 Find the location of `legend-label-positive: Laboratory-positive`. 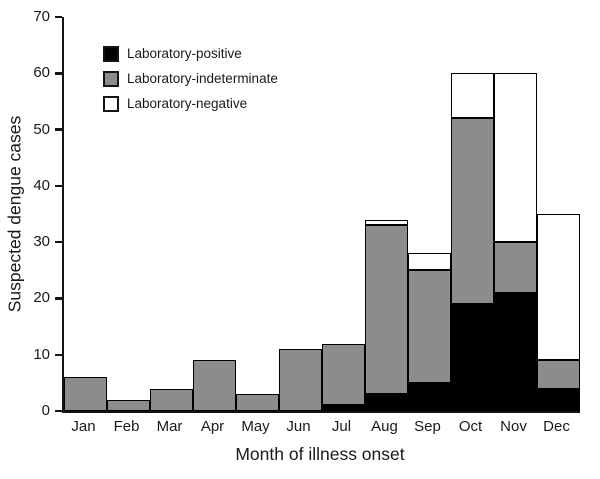

legend-label-positive: Laboratory-positive is located at coordinates (184, 53).